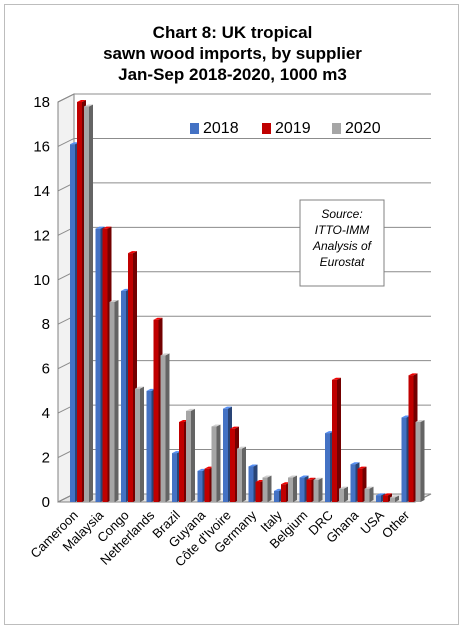 Image resolution: width=465 pixels, height=631 pixels. I want to click on legend-label-2019: 2019, so click(293, 128).